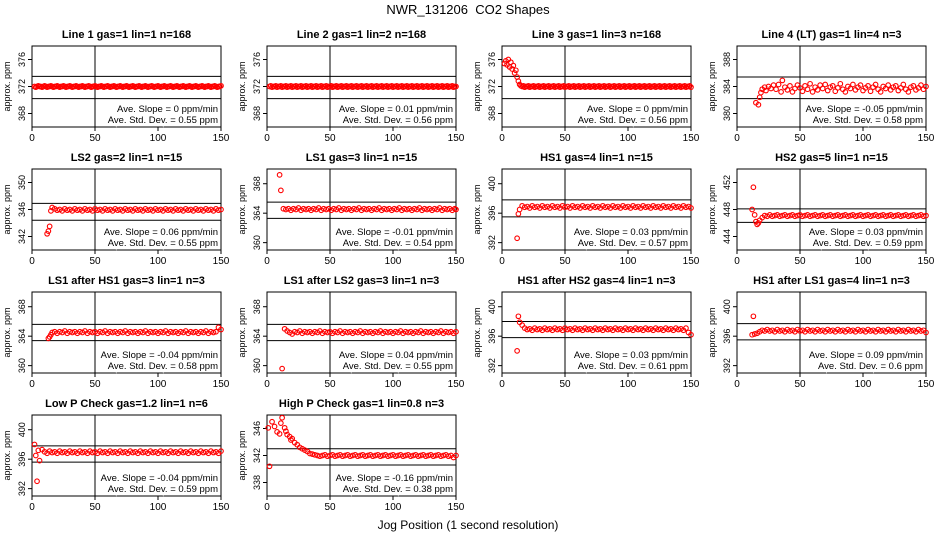 The image size is (936, 540). Describe the element at coordinates (596, 281) in the screenshot. I see `chart-title: HS1 after HS2 gas=4 lin=1 n=3` at that location.